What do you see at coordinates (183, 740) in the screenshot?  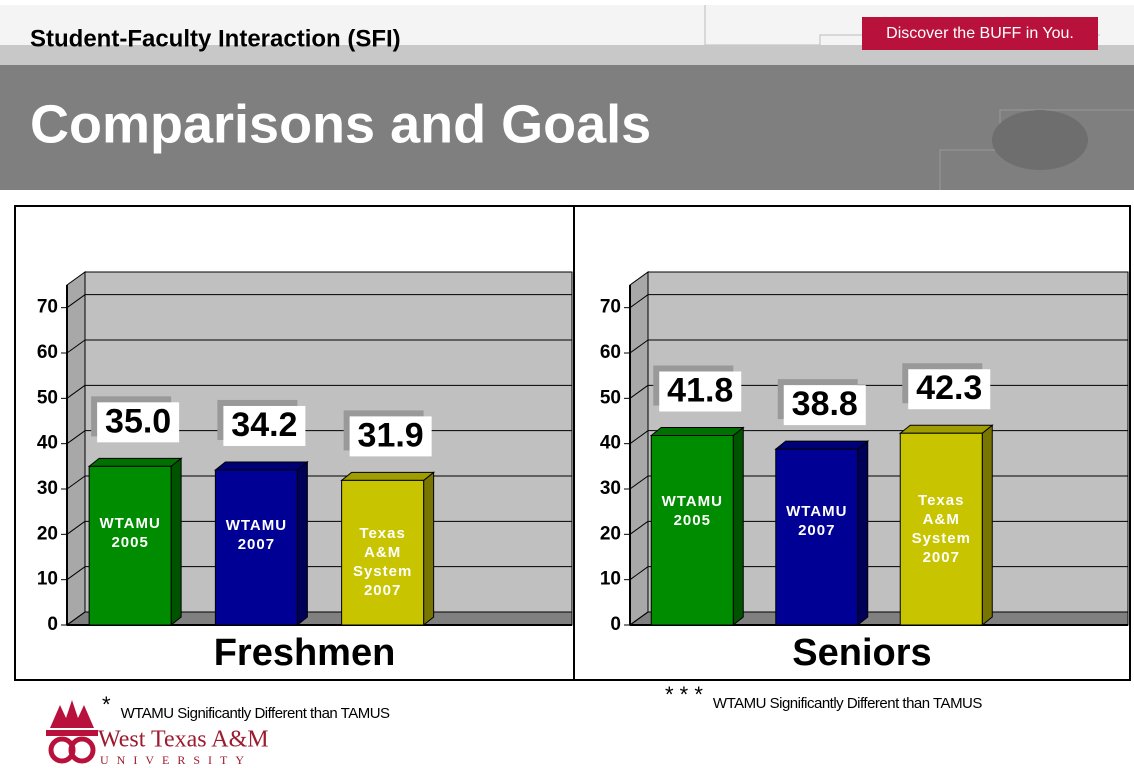 I see `logo-name: West Texas A&M` at bounding box center [183, 740].